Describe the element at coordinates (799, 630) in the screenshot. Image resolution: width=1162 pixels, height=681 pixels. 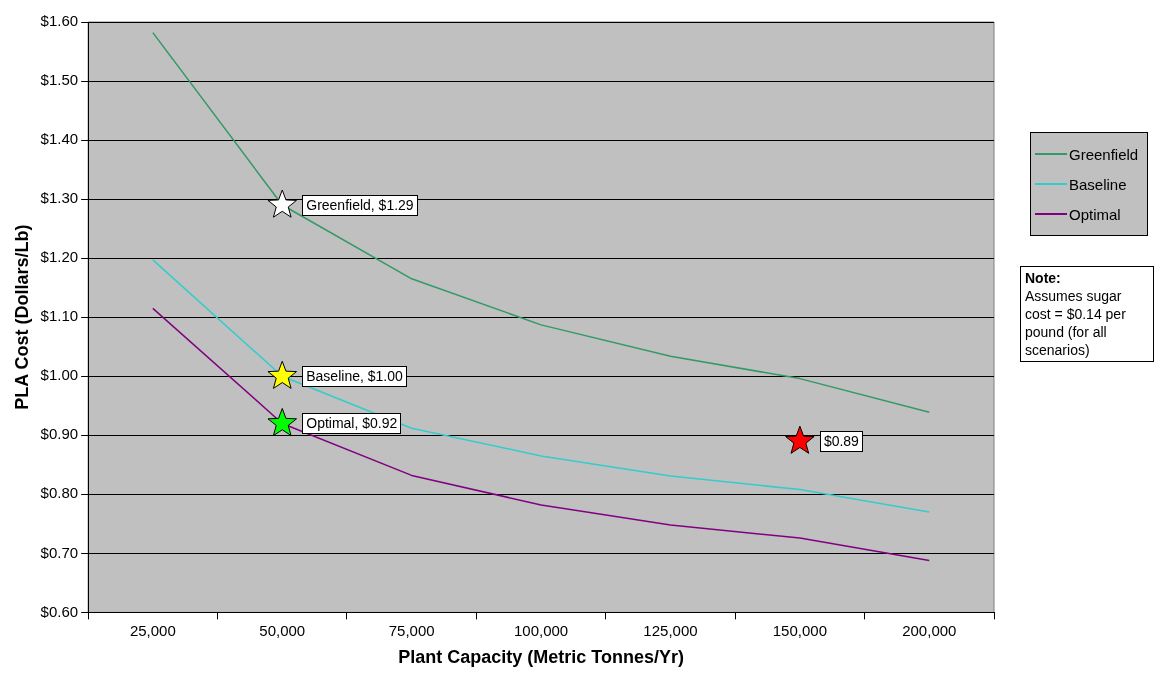
I see `x-tick-label: 150,000` at that location.